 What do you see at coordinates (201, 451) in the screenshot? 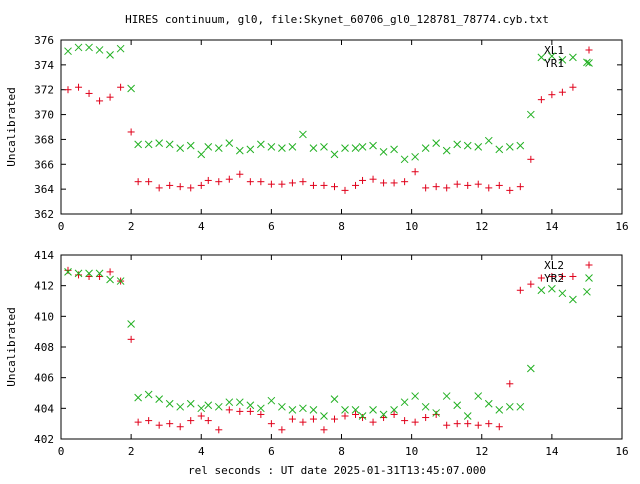
I see `x-tick-label: 4` at bounding box center [201, 451].